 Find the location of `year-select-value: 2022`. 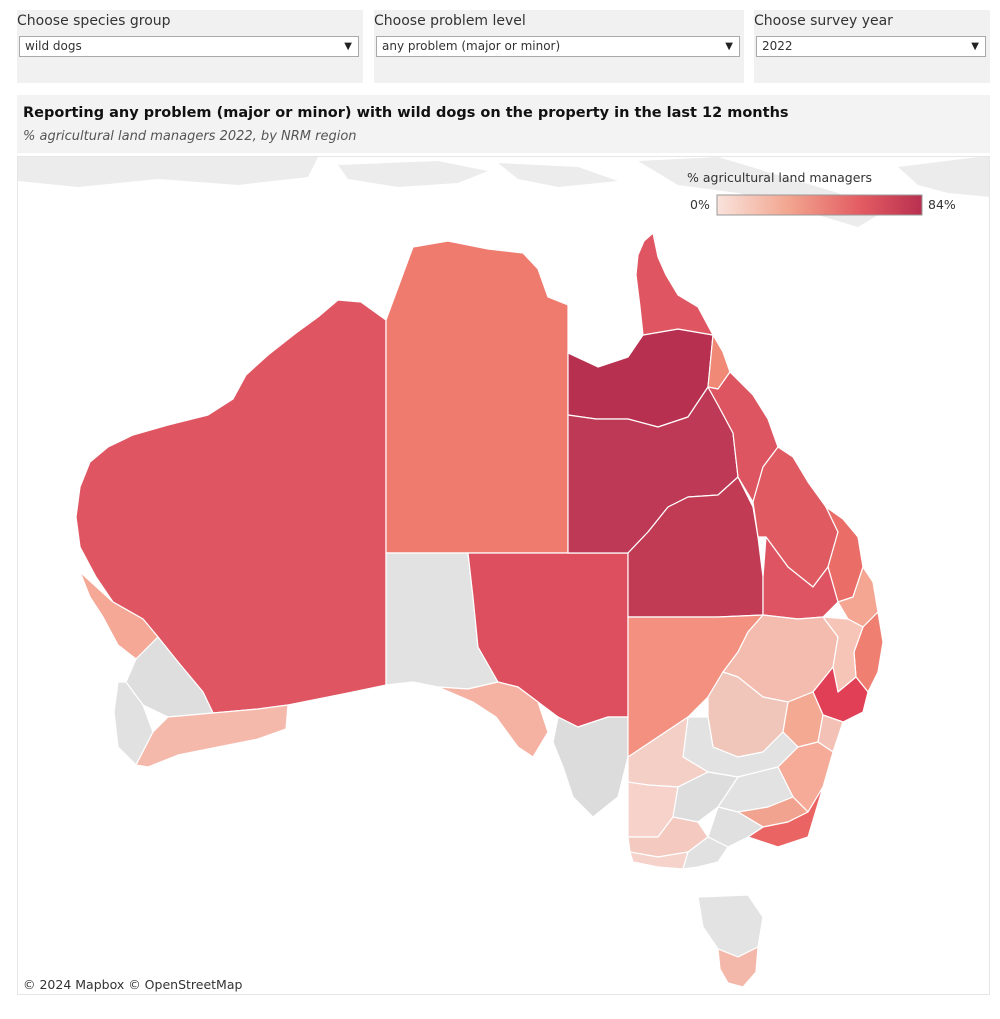

year-select-value: 2022 is located at coordinates (777, 46).